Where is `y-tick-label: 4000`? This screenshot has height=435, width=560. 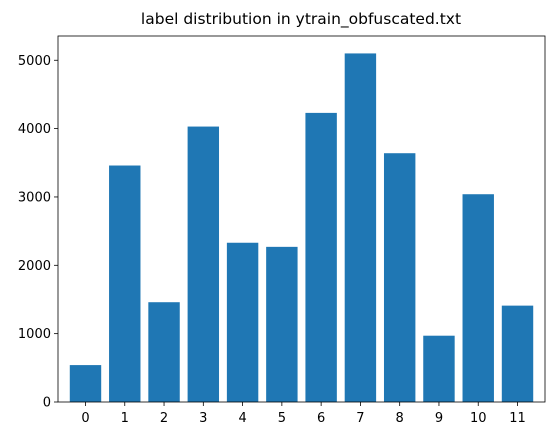 y-tick-label: 4000 is located at coordinates (34, 129).